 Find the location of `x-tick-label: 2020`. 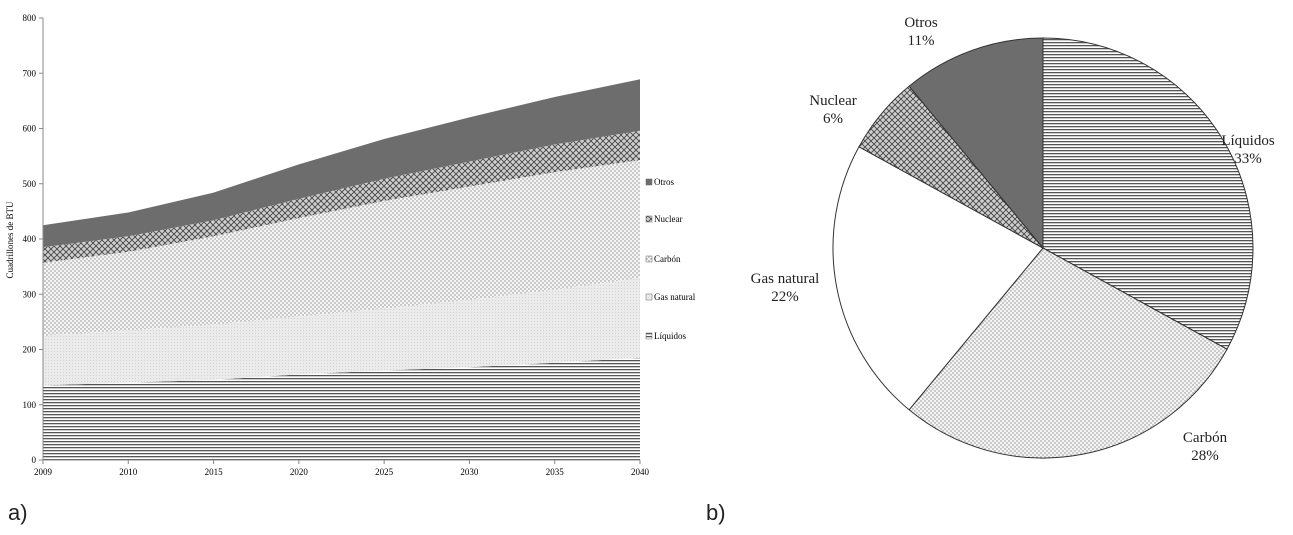

x-tick-label: 2020 is located at coordinates (299, 472).